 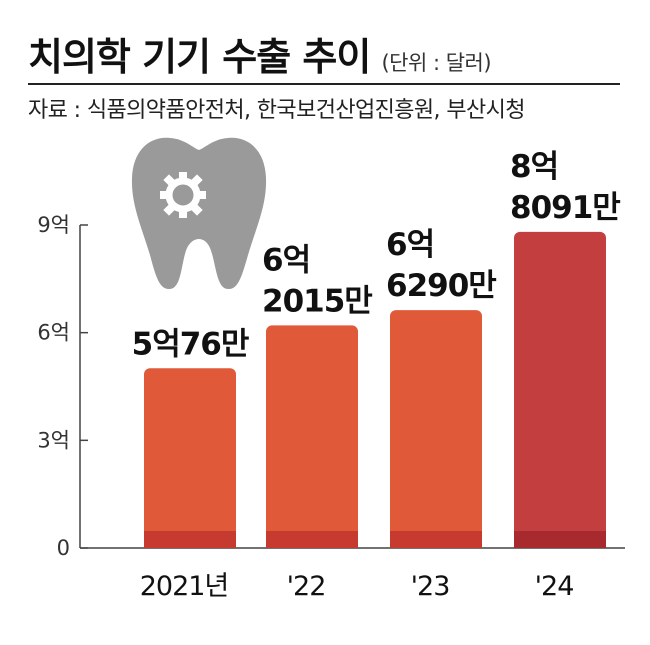 I want to click on tooth-gear-icon, so click(x=199, y=213).